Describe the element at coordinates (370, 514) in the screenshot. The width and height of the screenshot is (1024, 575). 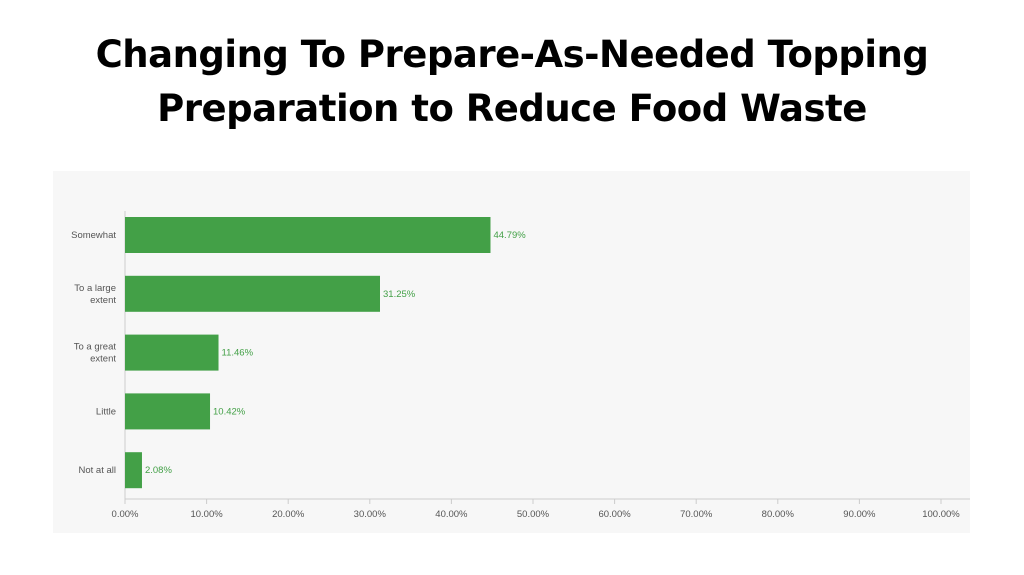
I see `x-tick-label: 30.00%` at that location.